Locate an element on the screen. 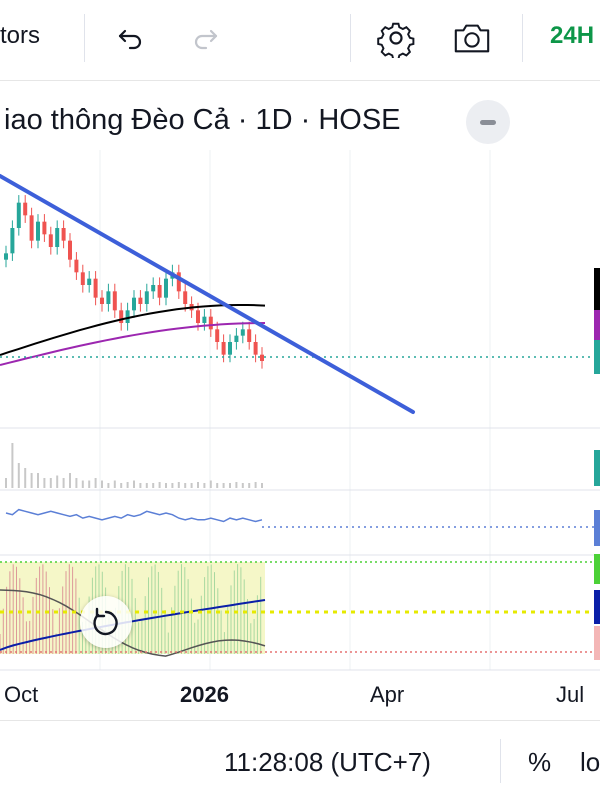  moving-average-long is located at coordinates (133, 330).